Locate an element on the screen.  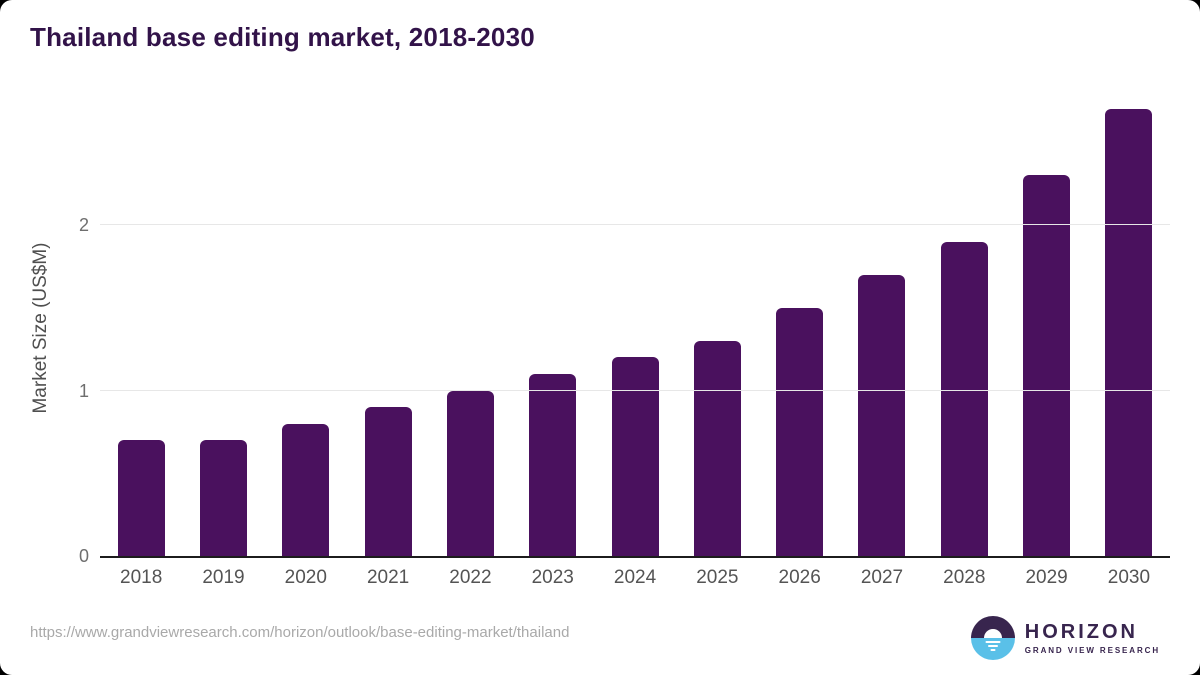
x-label-2026: 2026 is located at coordinates (799, 577).